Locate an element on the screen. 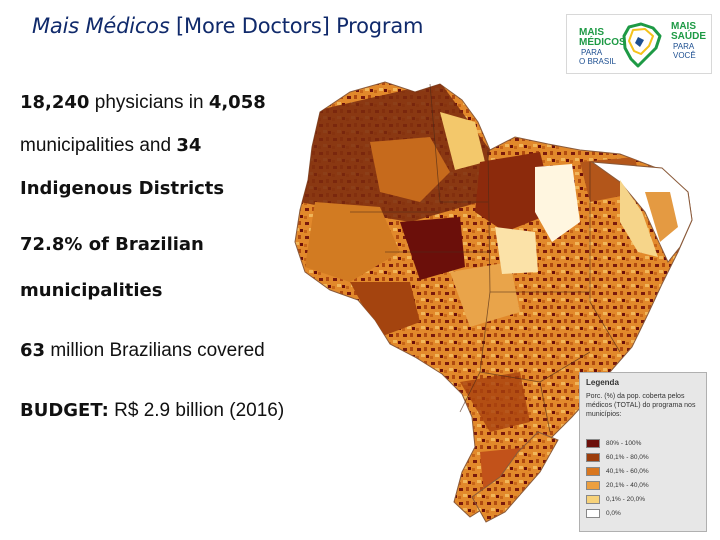 The width and height of the screenshot is (720, 540). title-rest: [More Doctors] Program is located at coordinates (296, 26).